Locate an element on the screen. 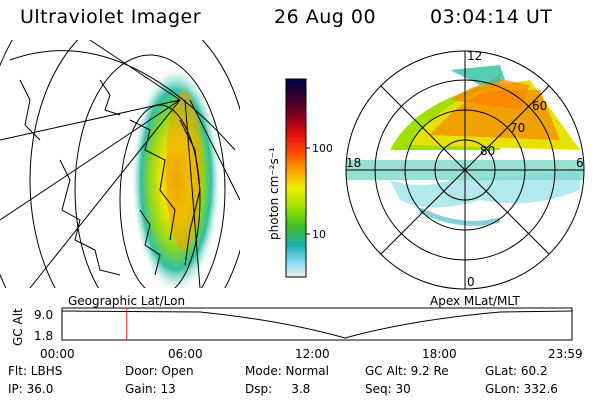 Image resolution: width=600 pixels, height=400 pixels. date-label: 26 Aug 00 is located at coordinates (325, 17).